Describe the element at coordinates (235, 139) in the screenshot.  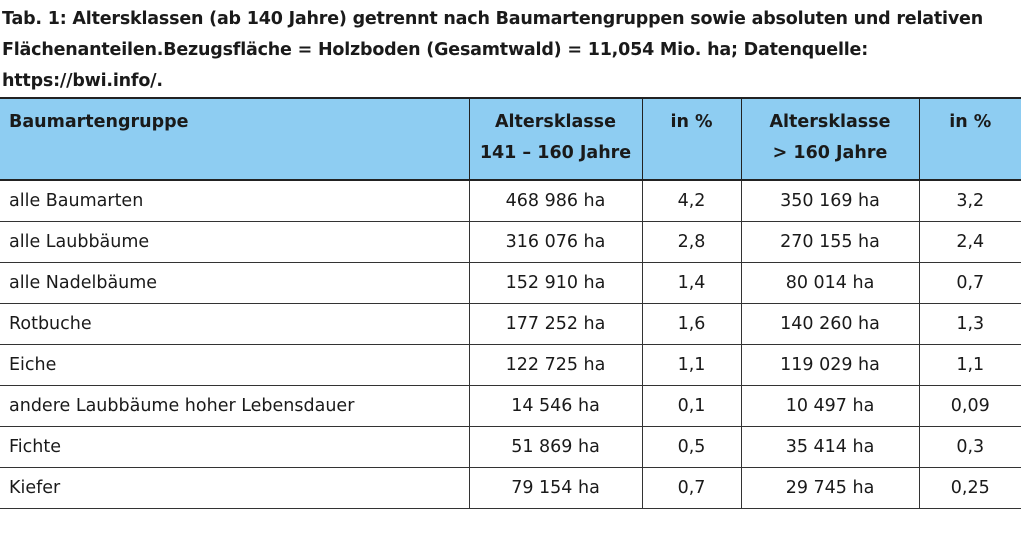
I see `header-group: Baumartengruppe` at that location.